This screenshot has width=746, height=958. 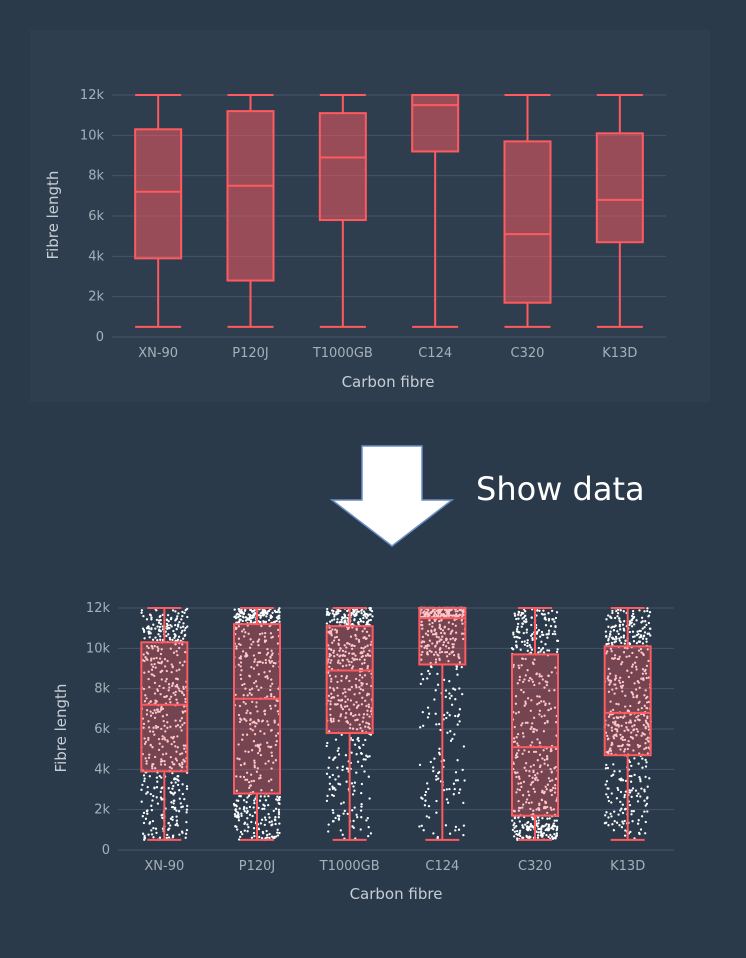 I want to click on iqr-box, so click(x=535, y=735).